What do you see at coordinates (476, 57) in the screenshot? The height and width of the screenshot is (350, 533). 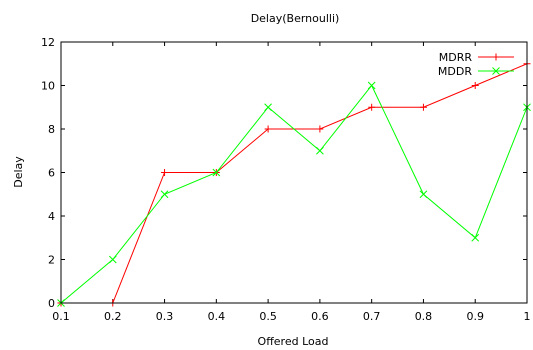 I see `legend-item-mdrr: MDRR` at bounding box center [476, 57].